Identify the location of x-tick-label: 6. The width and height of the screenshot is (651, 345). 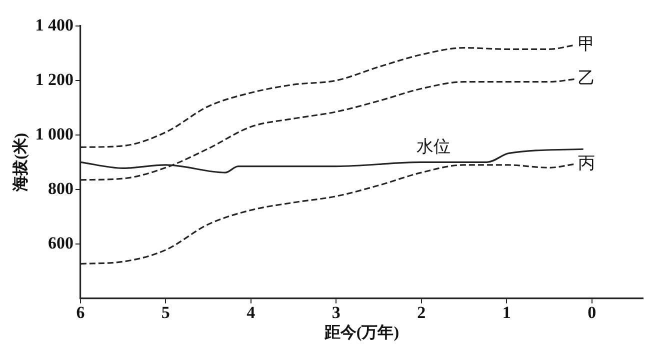
(80, 312).